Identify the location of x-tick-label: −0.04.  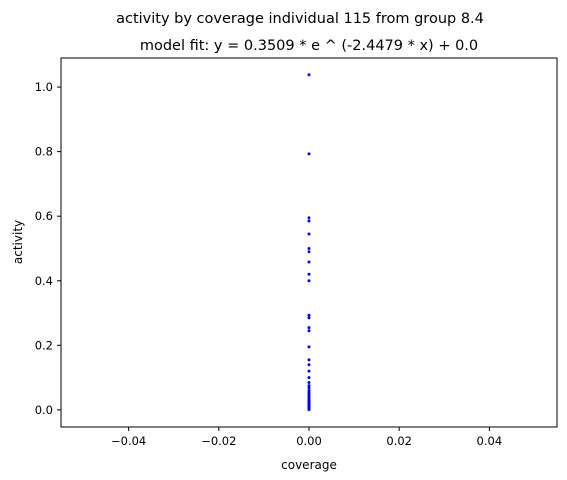
(128, 441).